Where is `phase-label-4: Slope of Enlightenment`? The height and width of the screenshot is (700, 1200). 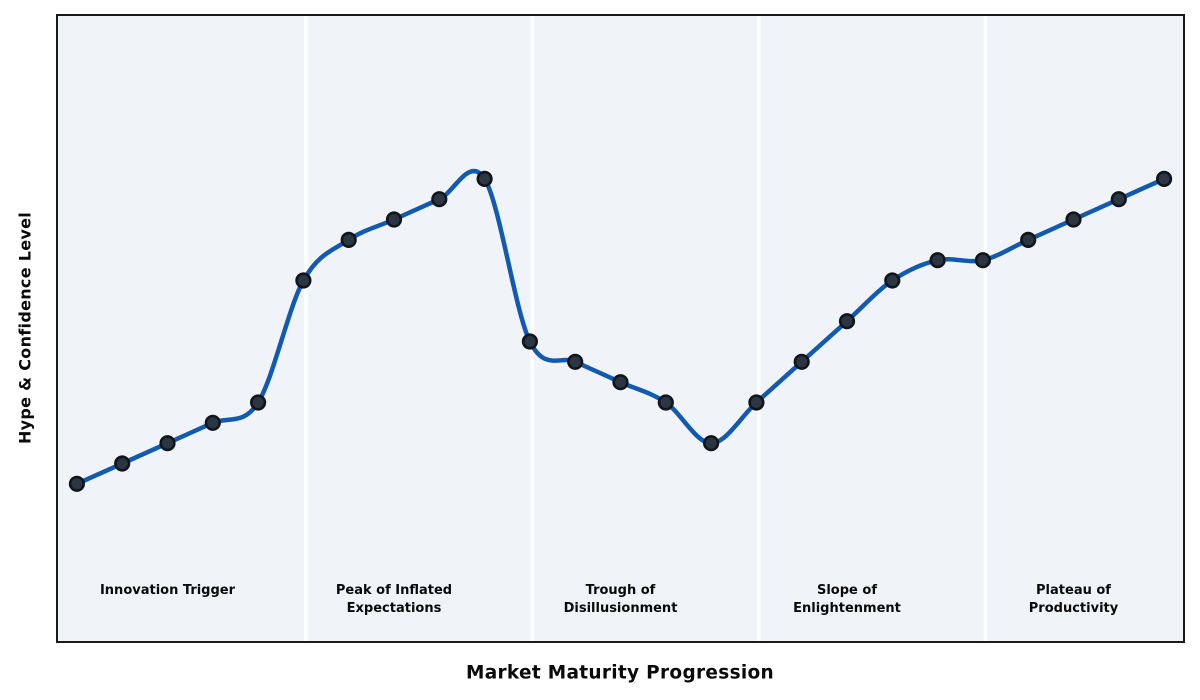
phase-label-4: Slope of Enlightenment is located at coordinates (847, 599).